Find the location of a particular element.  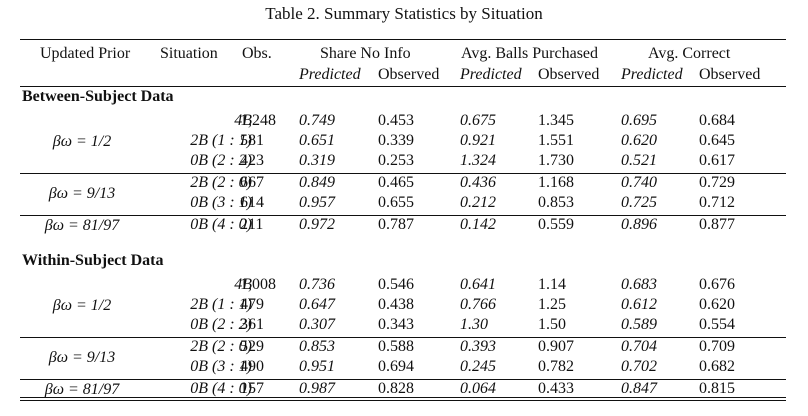

cell-balls-observed: 0.907 is located at coordinates (556, 346).